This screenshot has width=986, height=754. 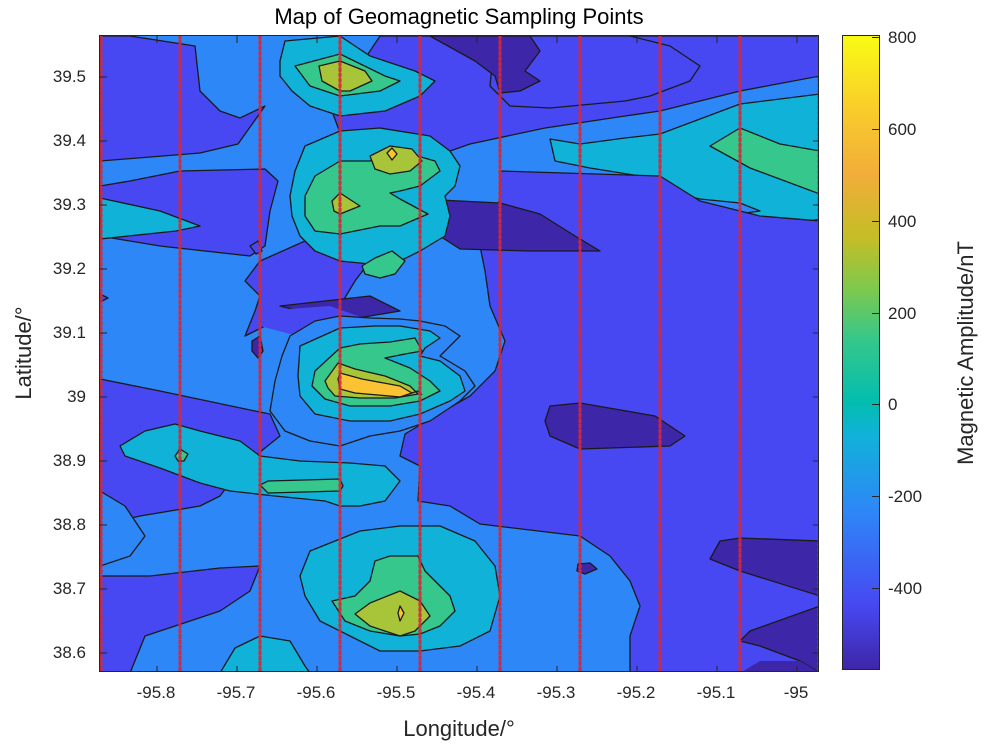 I want to click on colorbar-tick-label: -200, so click(x=905, y=496).